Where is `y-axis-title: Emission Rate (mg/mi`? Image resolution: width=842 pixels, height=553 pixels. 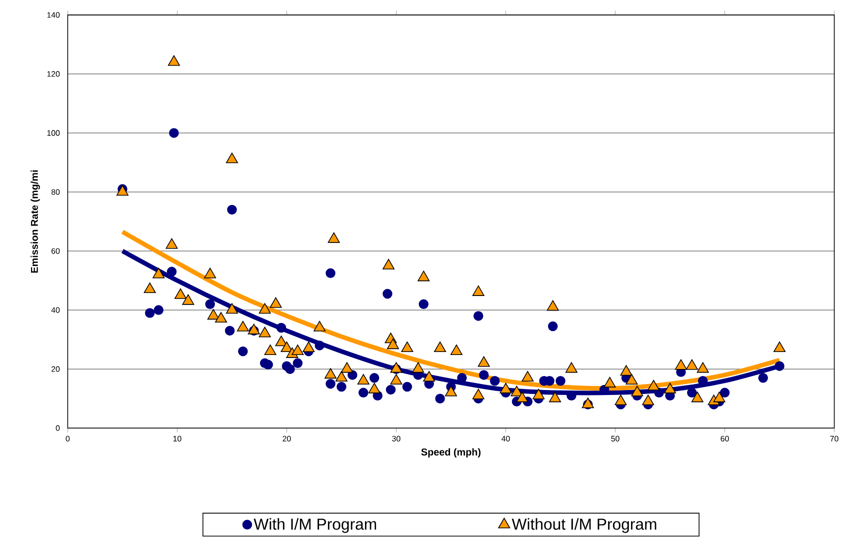 y-axis-title: Emission Rate (mg/mi is located at coordinates (35, 221).